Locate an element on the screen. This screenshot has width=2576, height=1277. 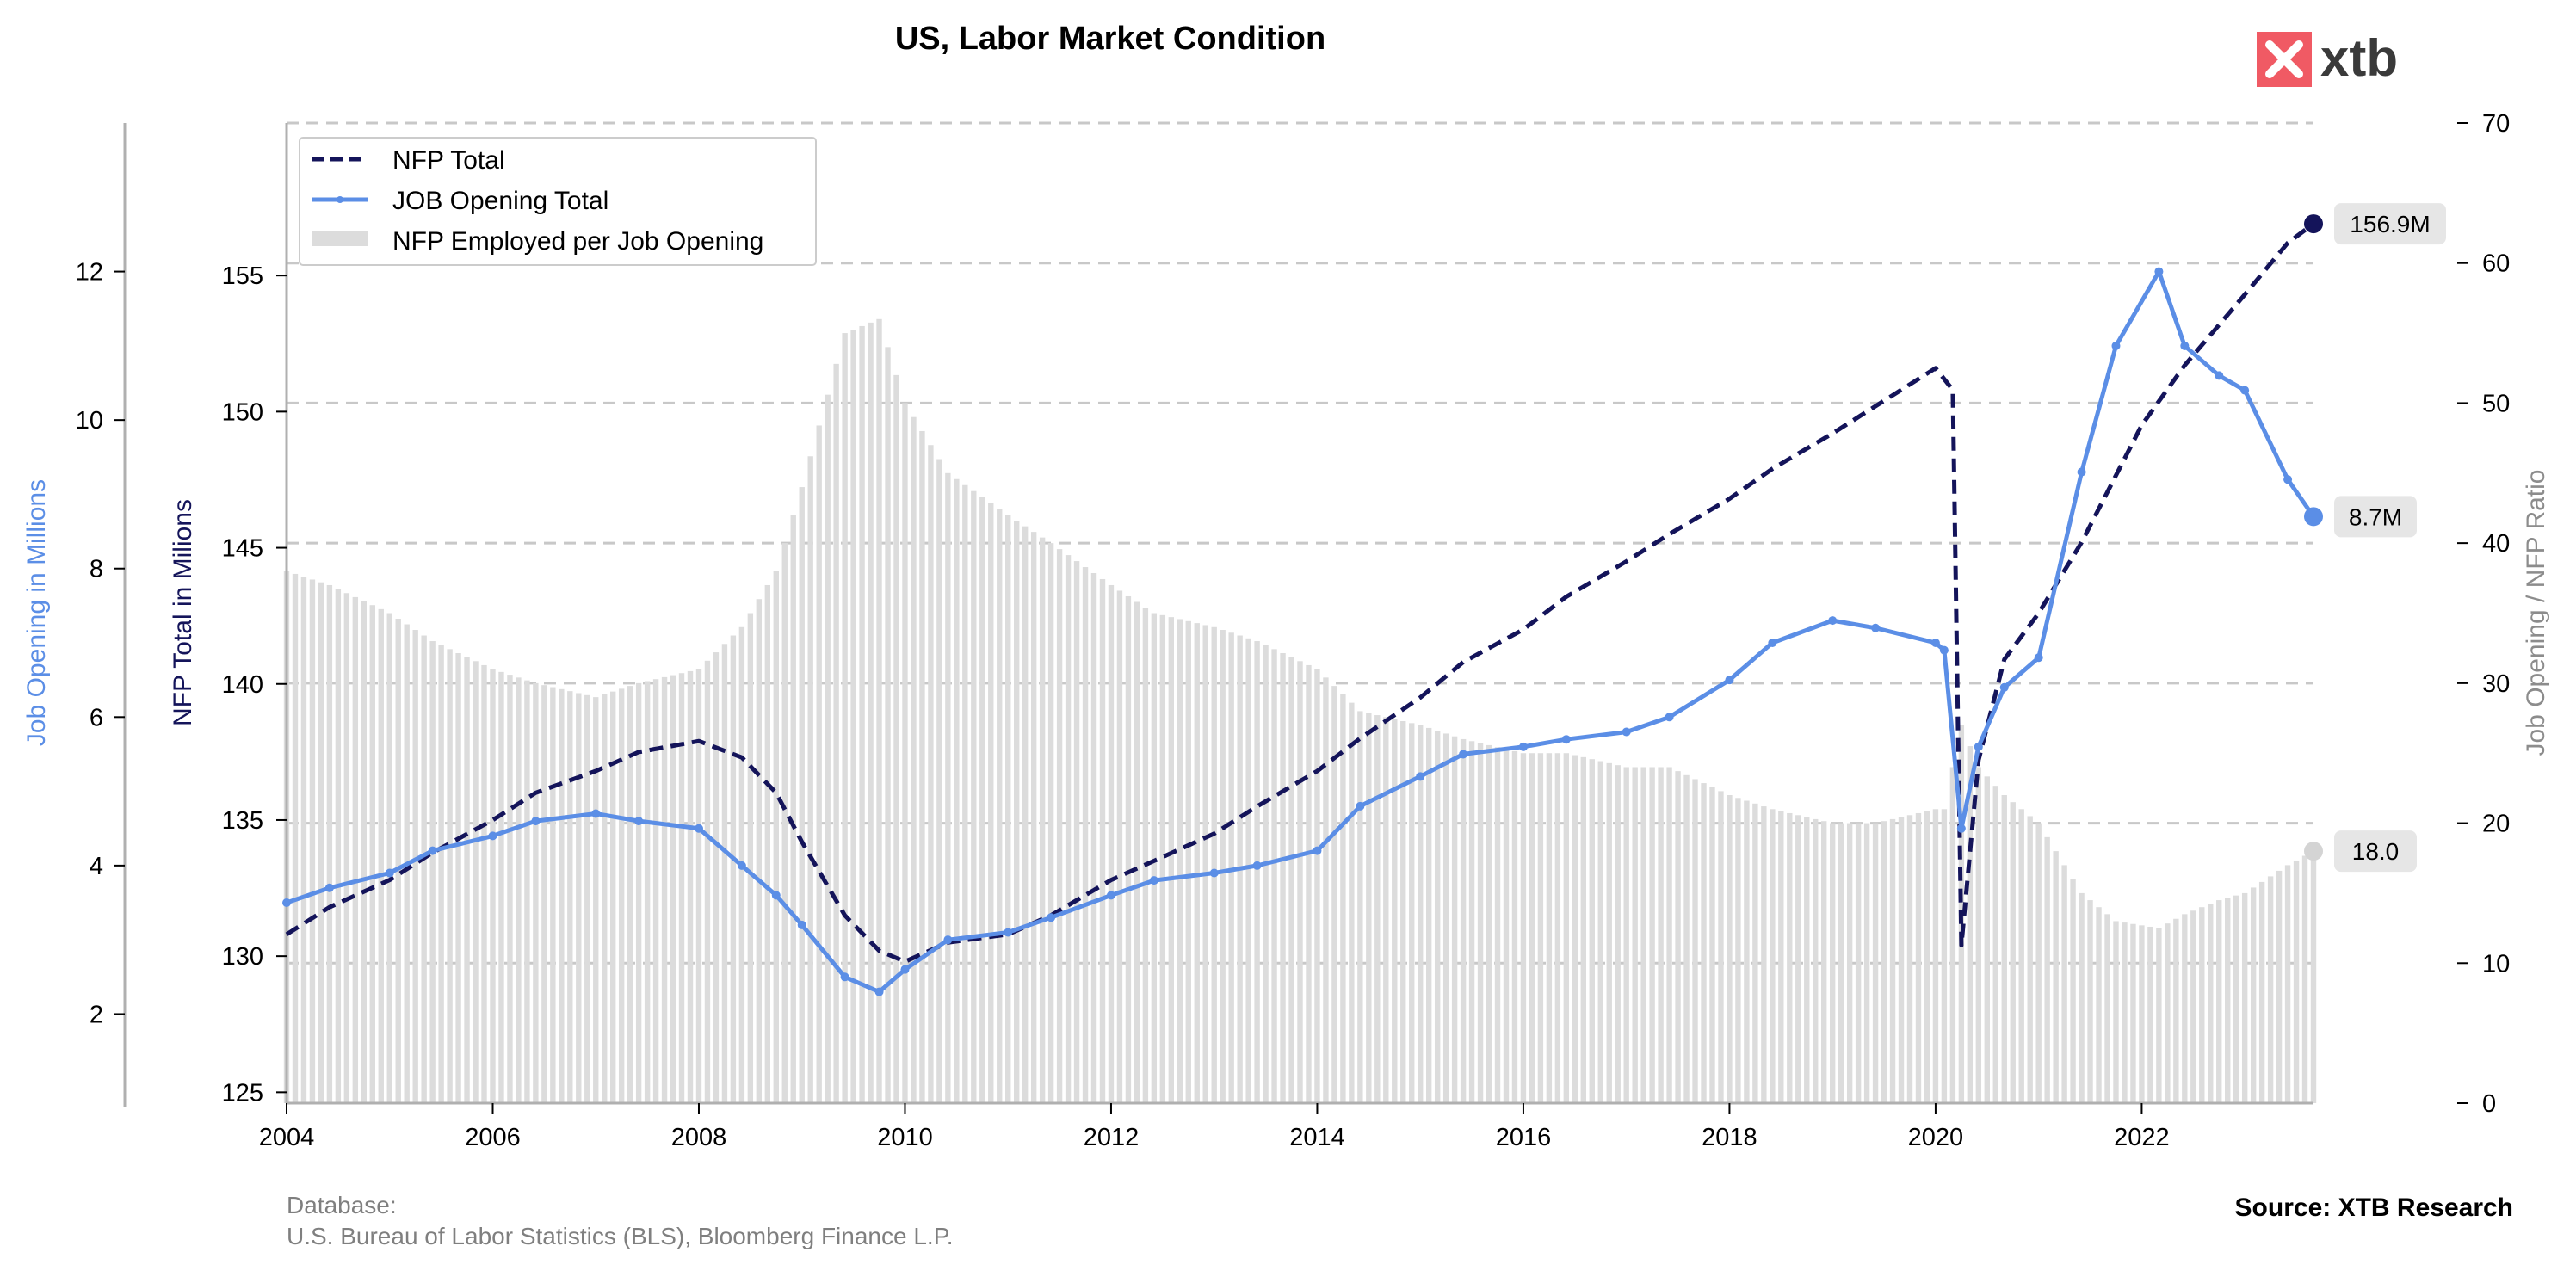
right-tick-label: 20 is located at coordinates (2496, 824).